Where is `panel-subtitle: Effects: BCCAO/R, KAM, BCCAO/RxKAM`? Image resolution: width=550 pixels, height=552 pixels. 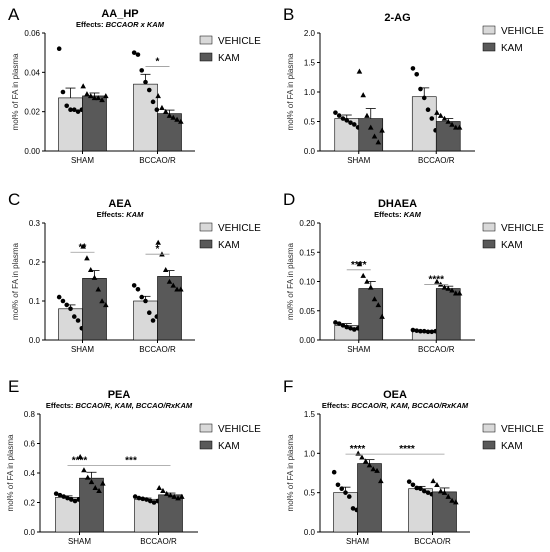 panel-subtitle: Effects: BCCAO/R, KAM, BCCAO/RxKAM is located at coordinates (395, 405).